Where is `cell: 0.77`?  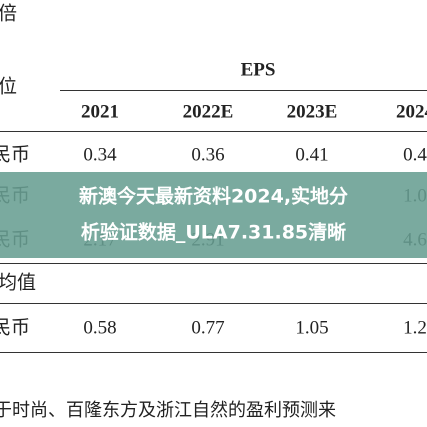
cell: 0.77 is located at coordinates (208, 328).